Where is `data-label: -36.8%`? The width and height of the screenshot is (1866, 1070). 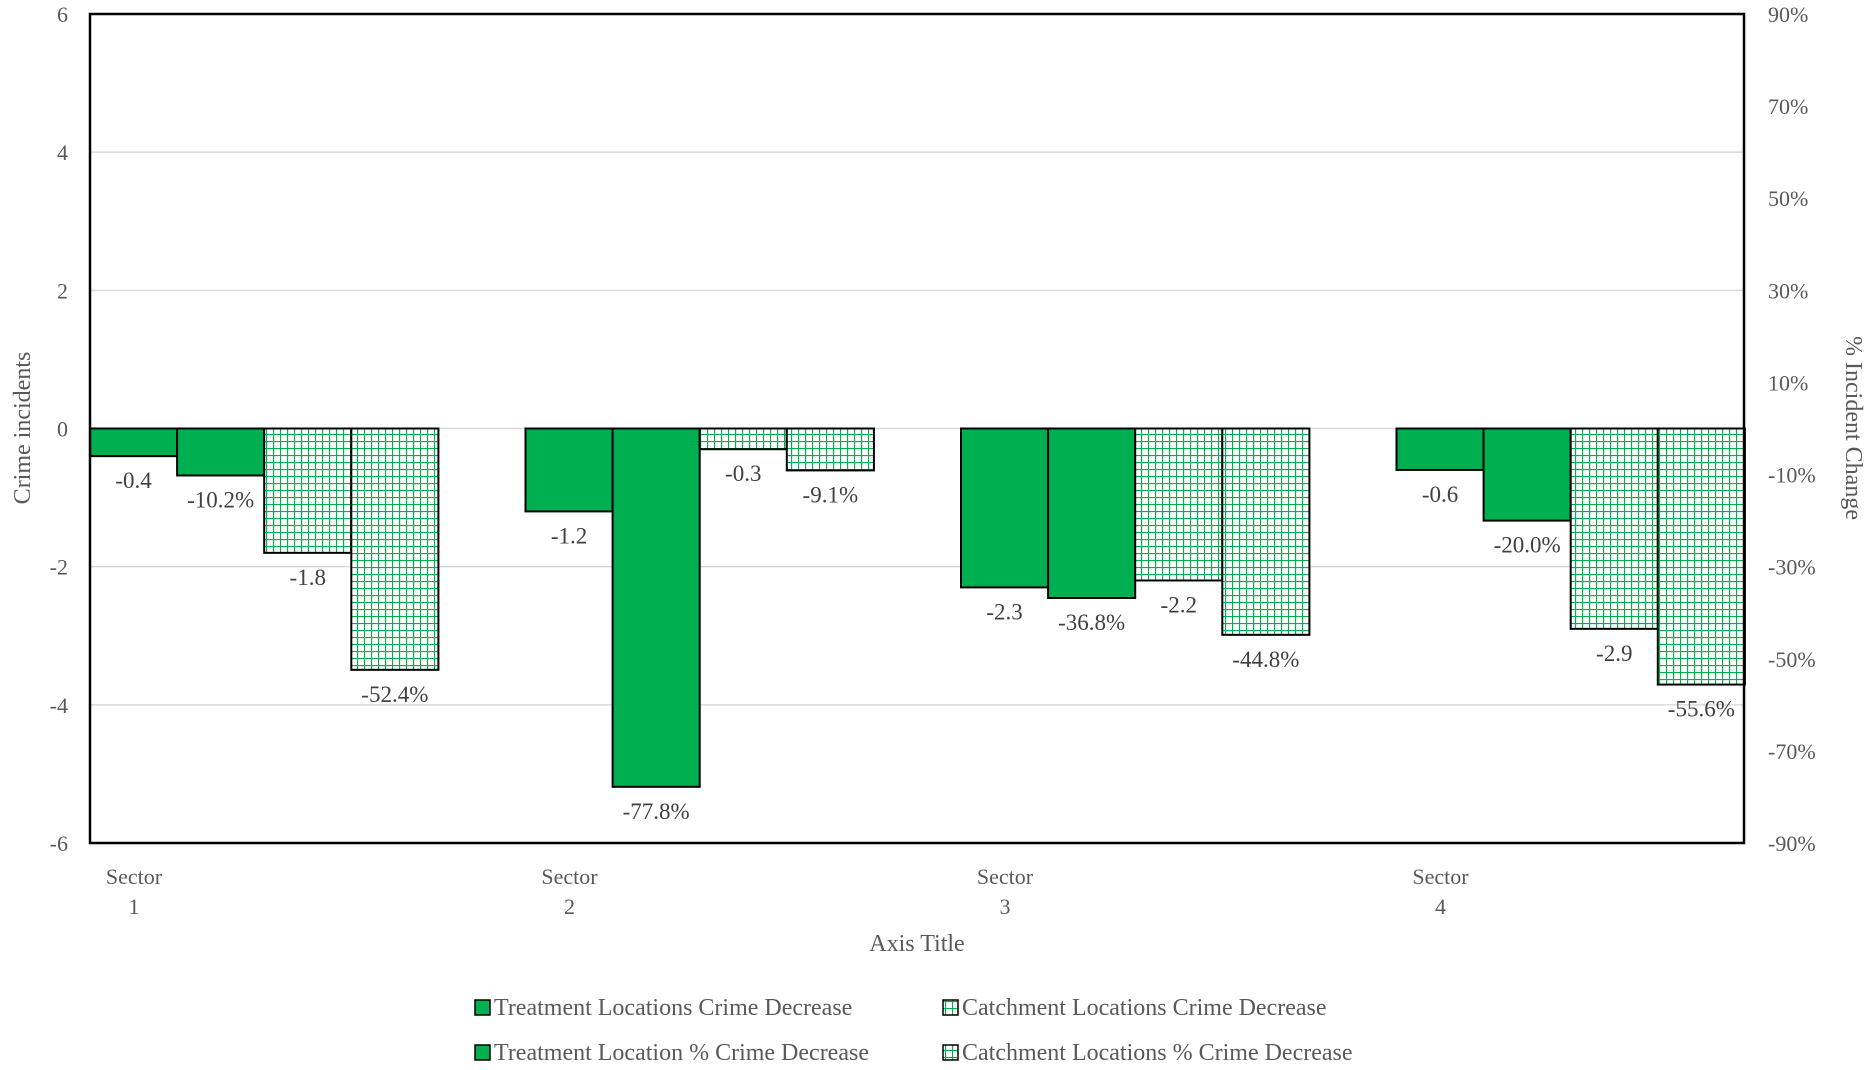 data-label: -36.8% is located at coordinates (1091, 622).